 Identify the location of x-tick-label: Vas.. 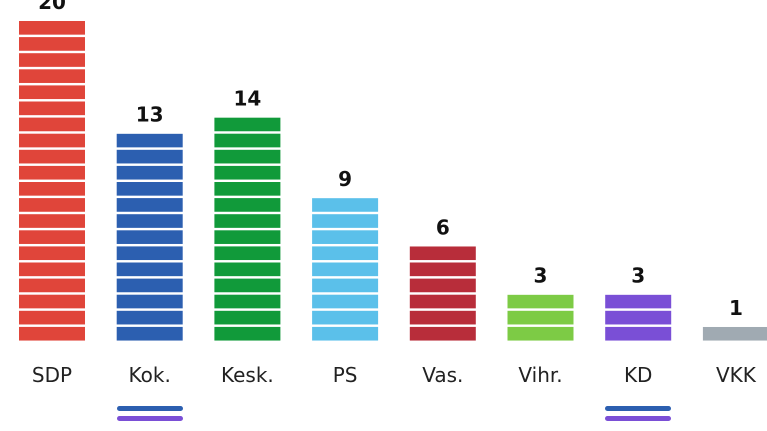
(442, 375).